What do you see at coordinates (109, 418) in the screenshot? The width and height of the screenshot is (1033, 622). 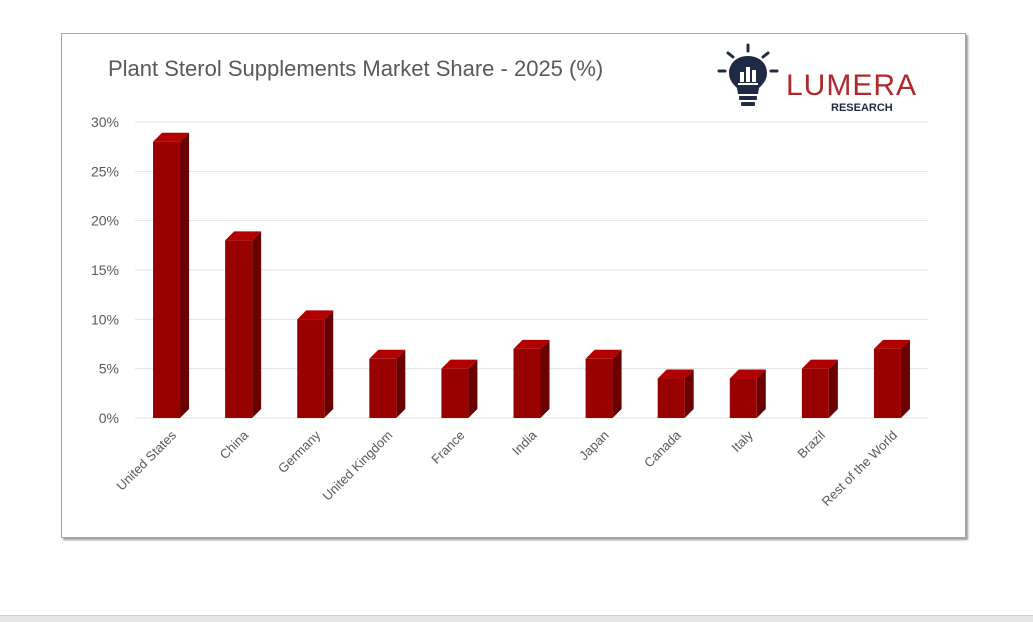 I see `y-tick-label: 0%` at bounding box center [109, 418].